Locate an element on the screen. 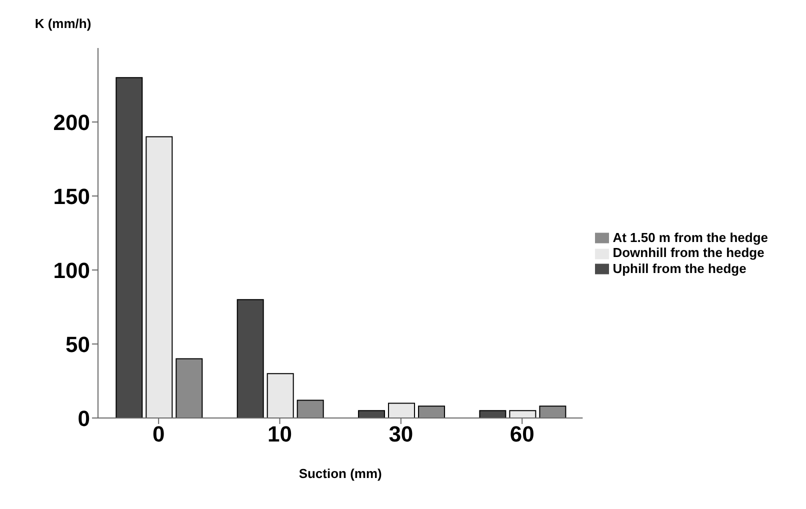 This screenshot has width=806, height=509. legend-label: At 1.50 m from the hedge is located at coordinates (690, 237).